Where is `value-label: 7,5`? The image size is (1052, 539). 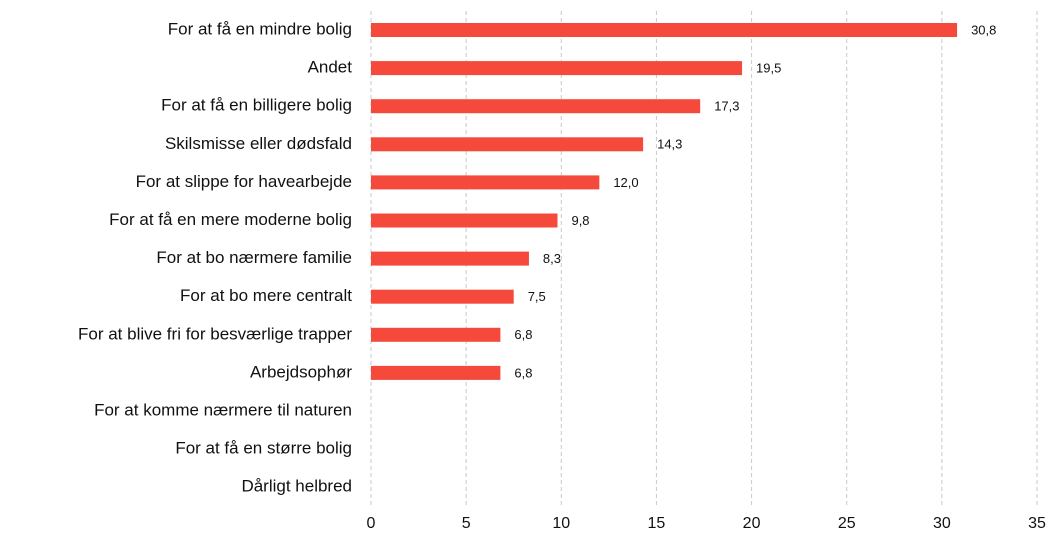 value-label: 7,5 is located at coordinates (537, 296).